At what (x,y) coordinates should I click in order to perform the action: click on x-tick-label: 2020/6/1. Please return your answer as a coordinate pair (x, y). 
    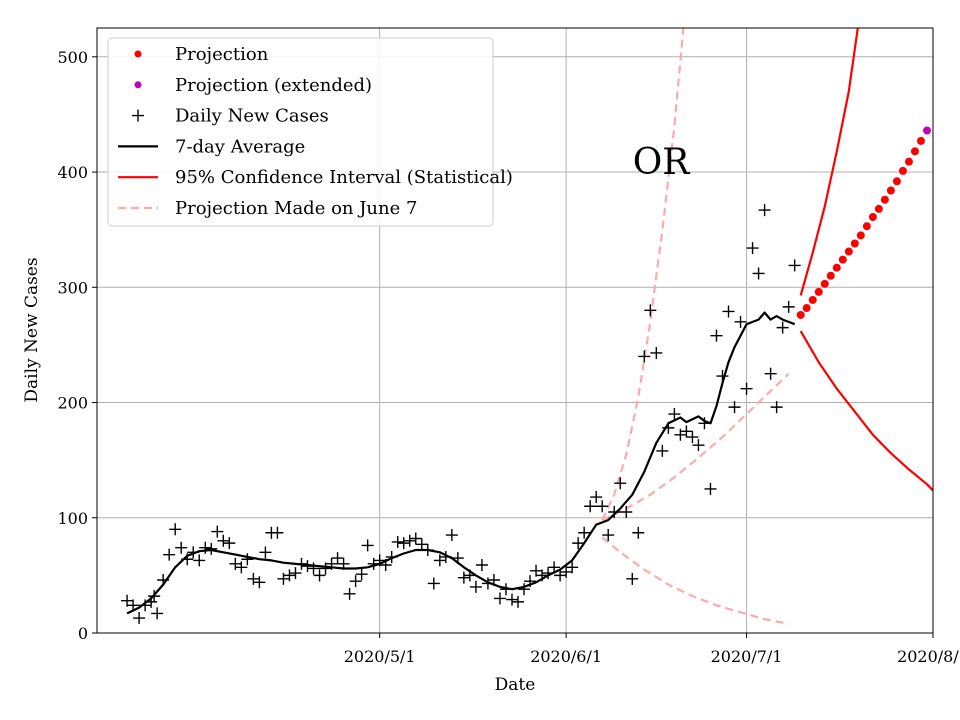
    Looking at the image, I should click on (566, 656).